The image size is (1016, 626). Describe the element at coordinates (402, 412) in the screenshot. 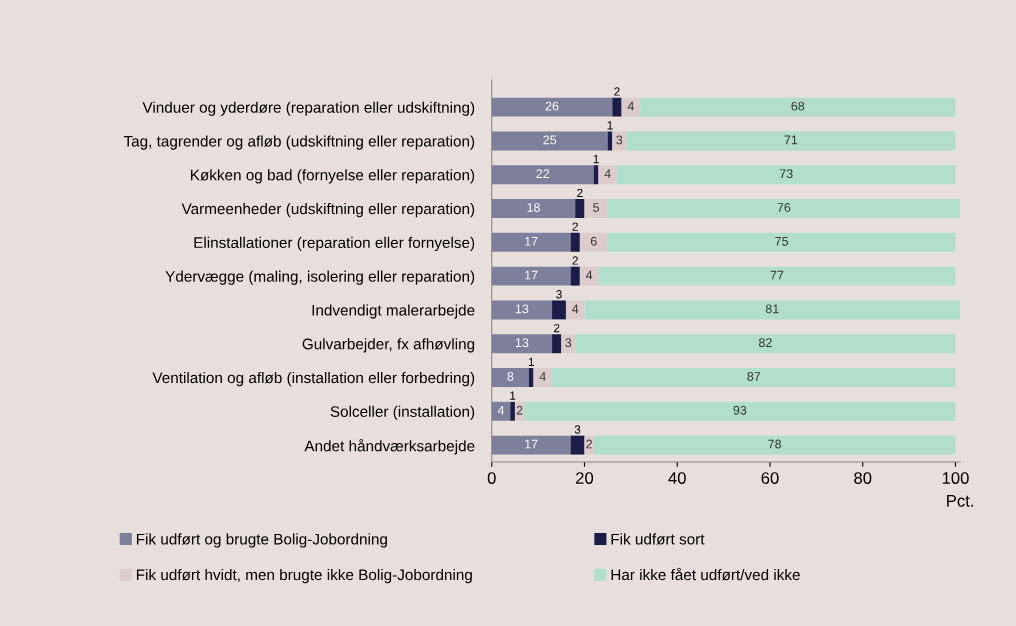

I see `y-tick-label: Solceller (installation)` at that location.